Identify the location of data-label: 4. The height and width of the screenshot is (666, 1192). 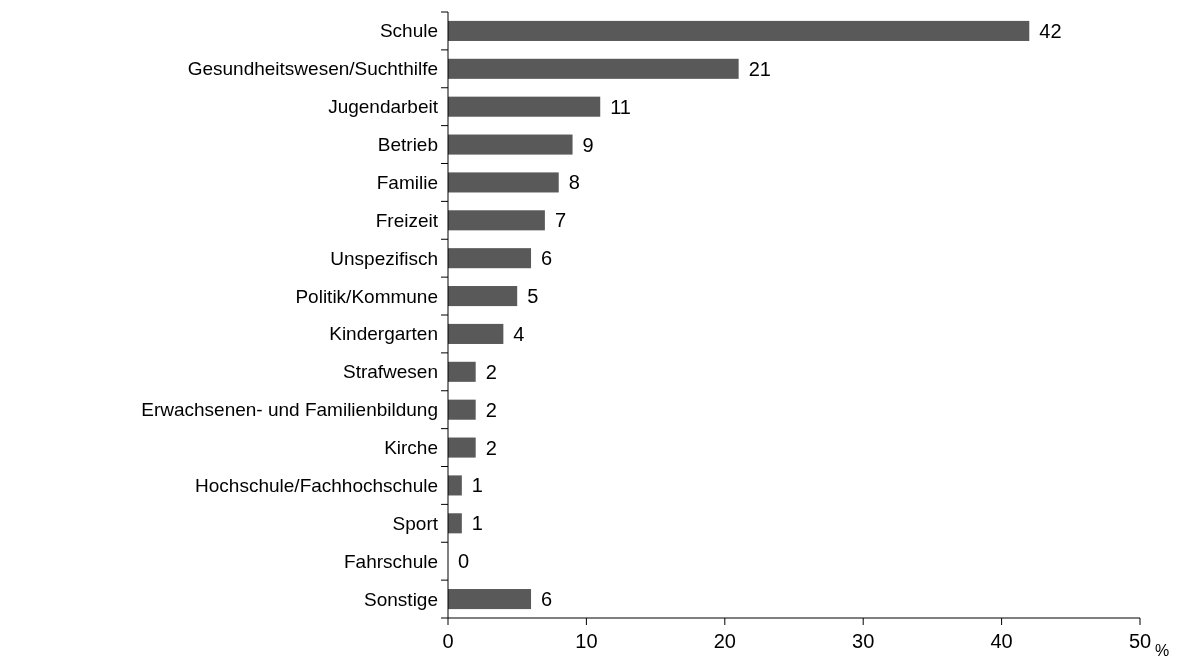
(519, 333).